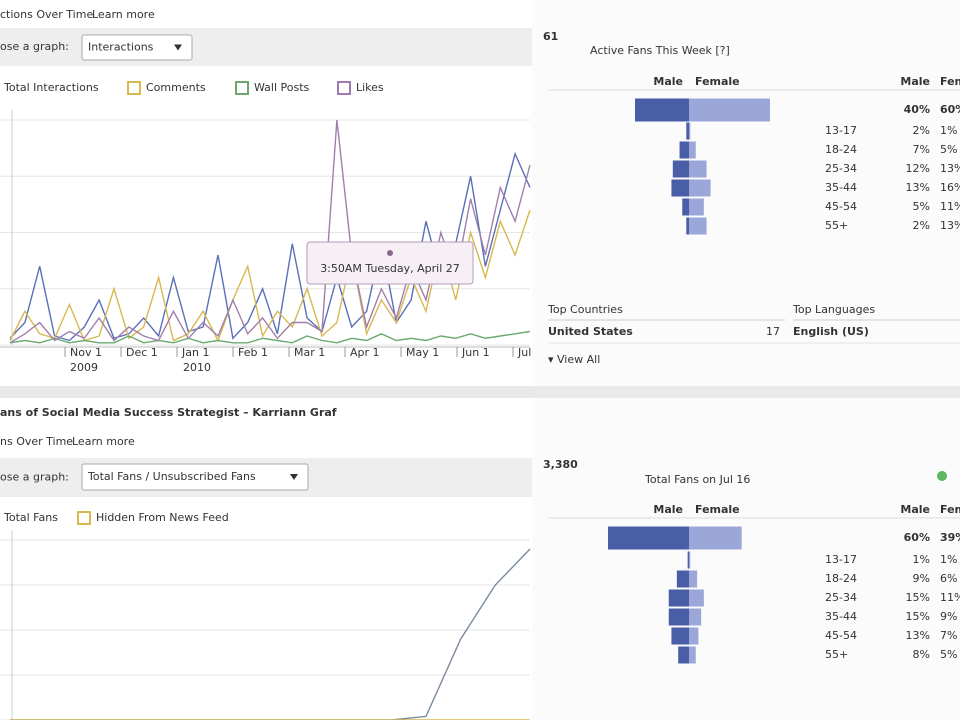  What do you see at coordinates (950, 509) in the screenshot?
I see `column-female-header: Female` at bounding box center [950, 509].